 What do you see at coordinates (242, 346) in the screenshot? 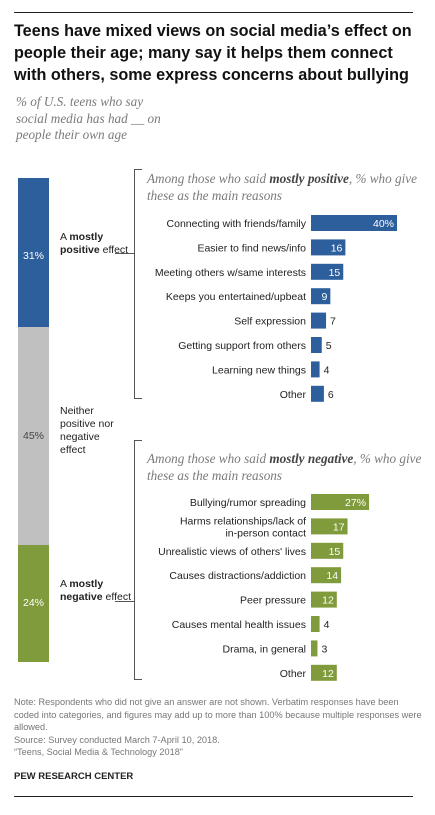
I see `category-label: Getting support from others` at bounding box center [242, 346].